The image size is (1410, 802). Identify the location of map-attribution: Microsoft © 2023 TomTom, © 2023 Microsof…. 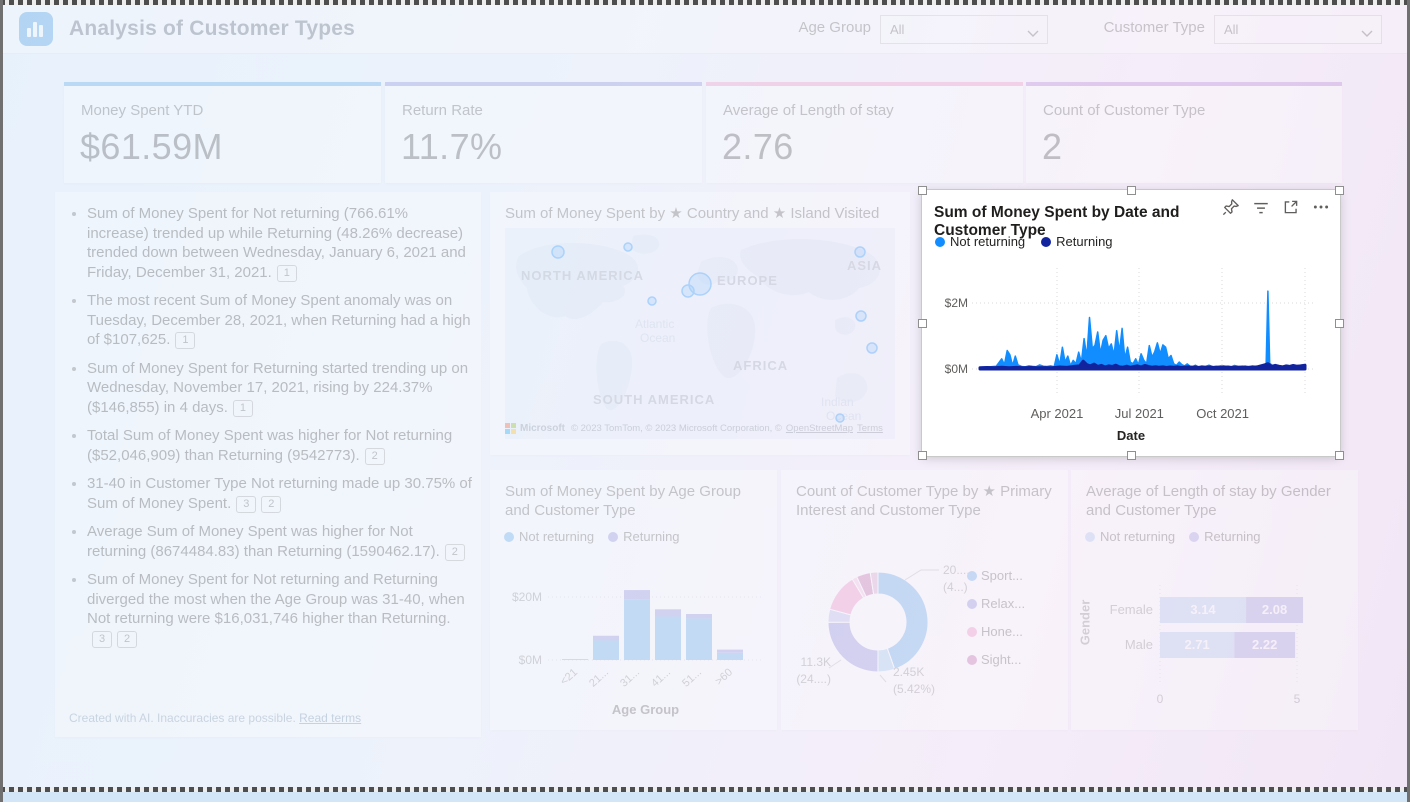
(700, 428).